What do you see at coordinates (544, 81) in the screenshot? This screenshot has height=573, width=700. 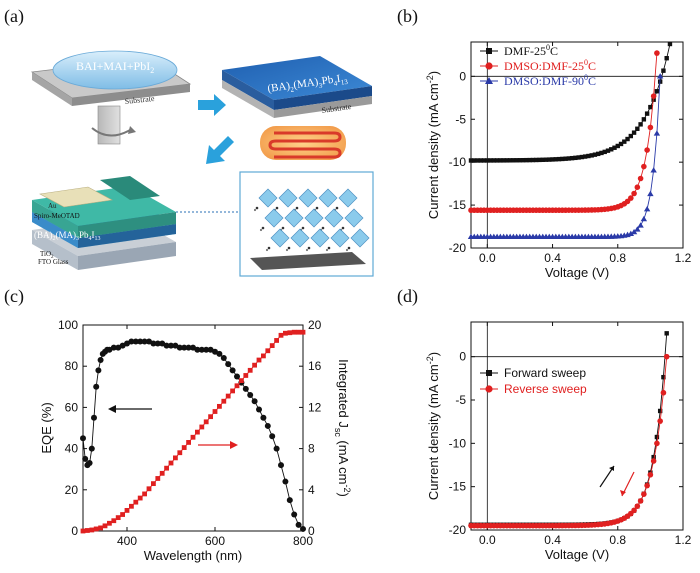 I see `legend-label-text: DMSO:DMF-90` at bounding box center [544, 81].